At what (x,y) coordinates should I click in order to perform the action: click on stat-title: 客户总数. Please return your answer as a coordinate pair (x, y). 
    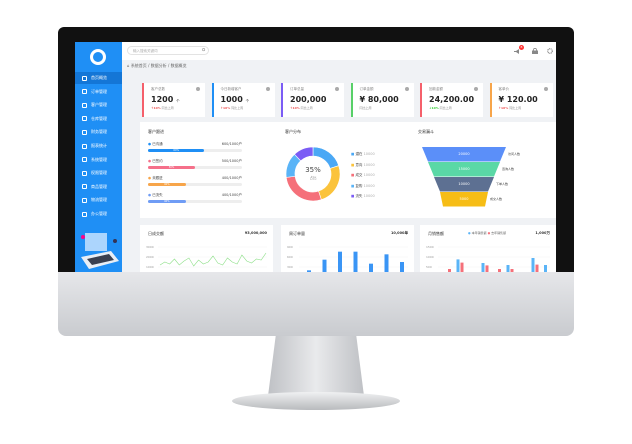
    Looking at the image, I should click on (158, 89).